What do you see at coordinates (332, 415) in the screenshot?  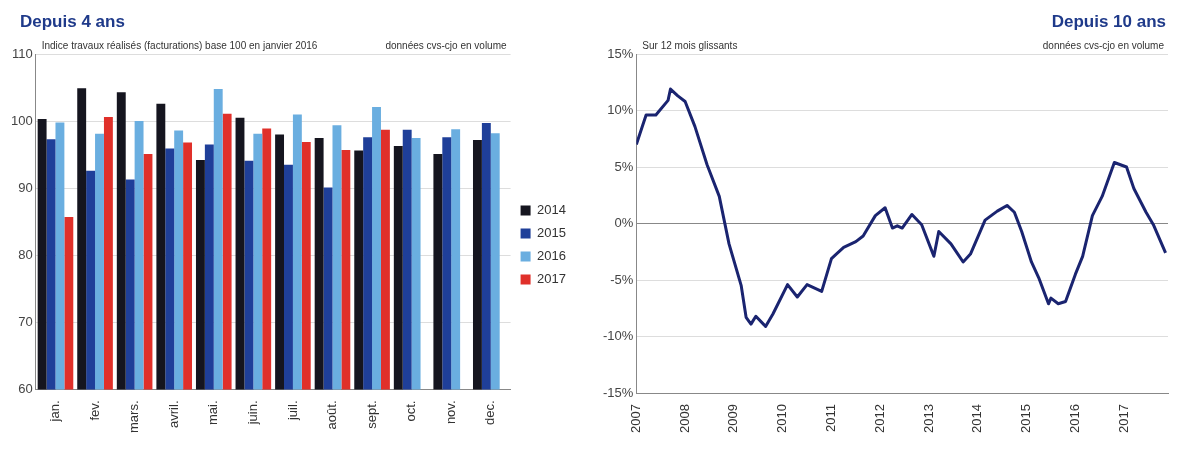 I see `x-tick-label: août.` at bounding box center [332, 415].